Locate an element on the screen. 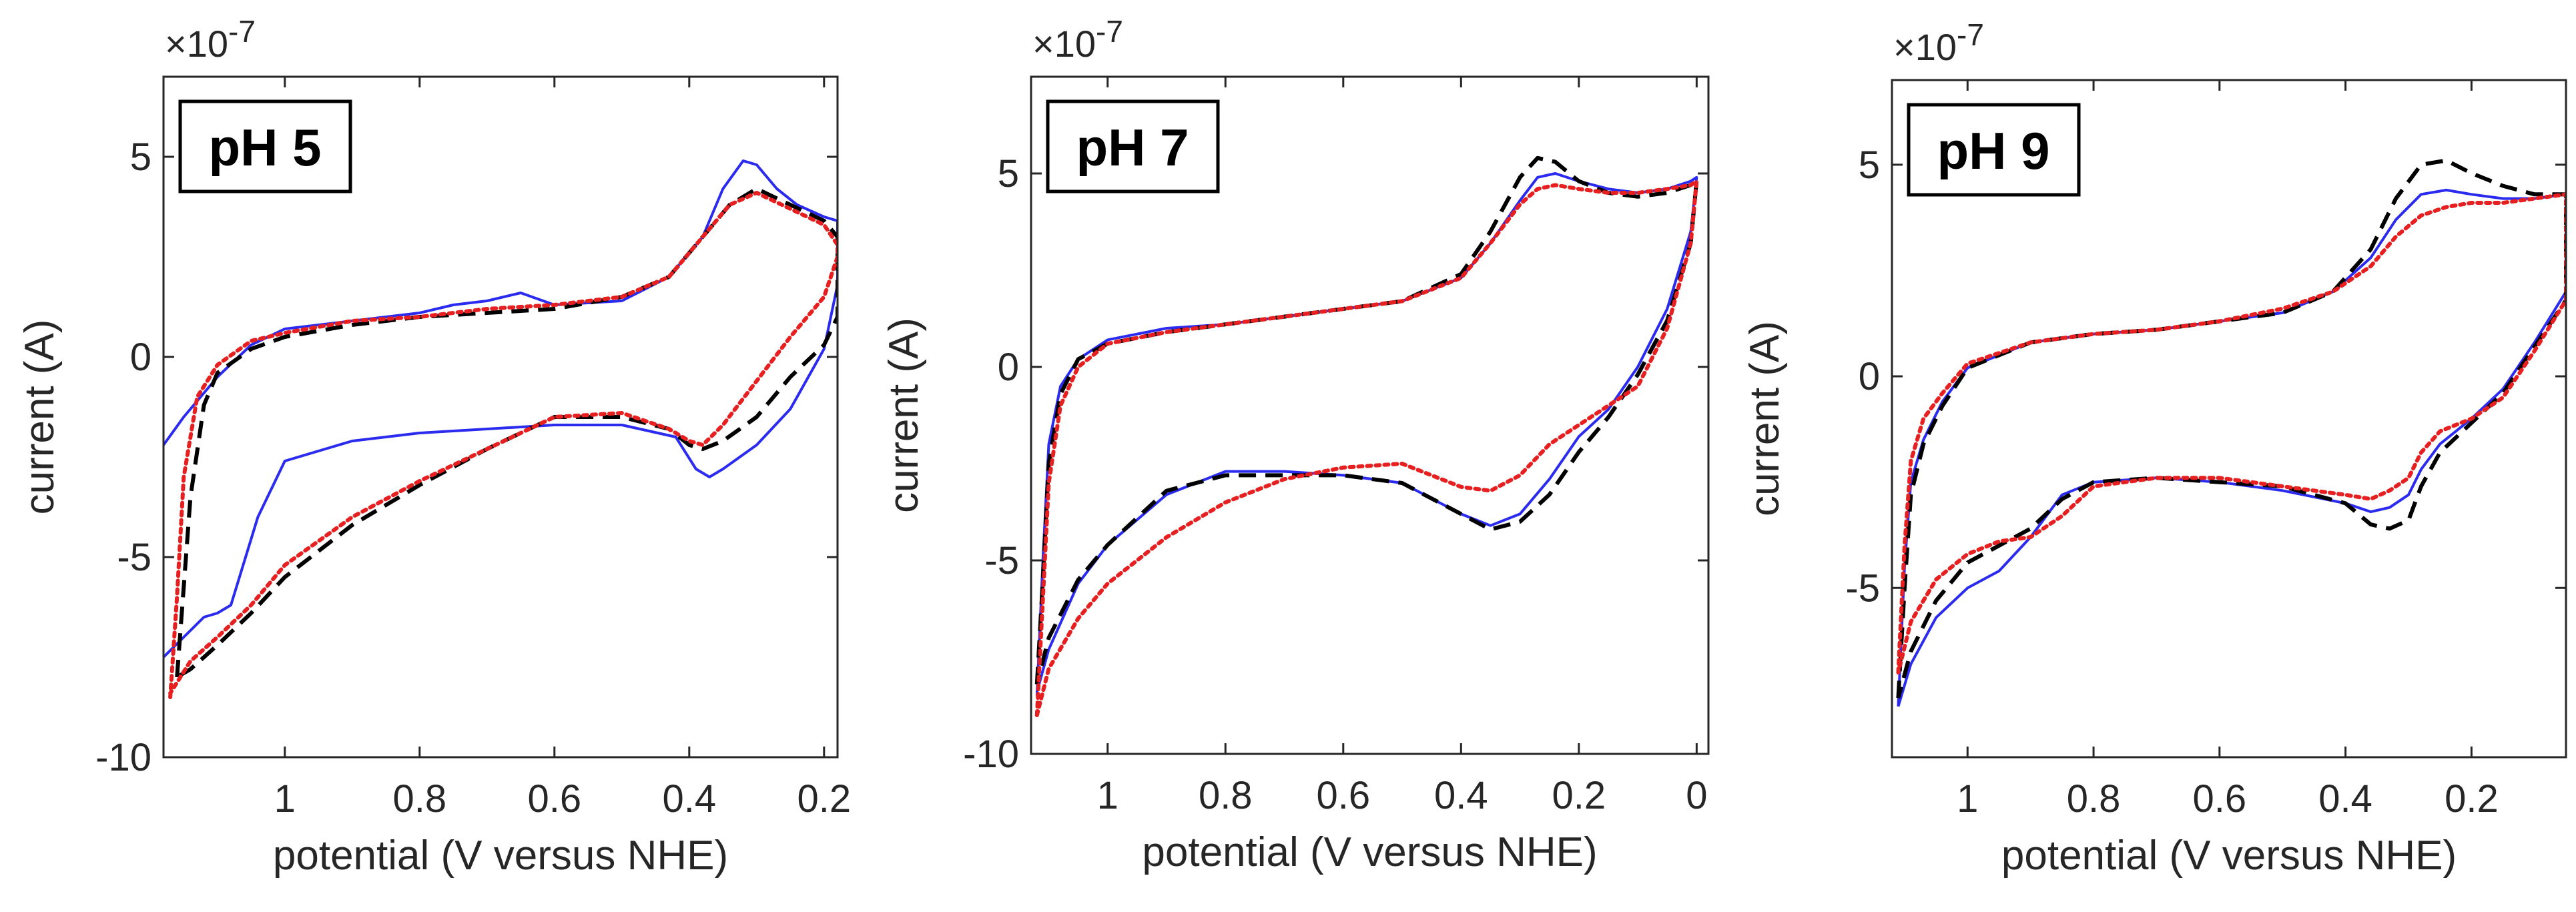 This screenshot has width=2576, height=912. ph-annotation-label: pH 7 is located at coordinates (1132, 147).